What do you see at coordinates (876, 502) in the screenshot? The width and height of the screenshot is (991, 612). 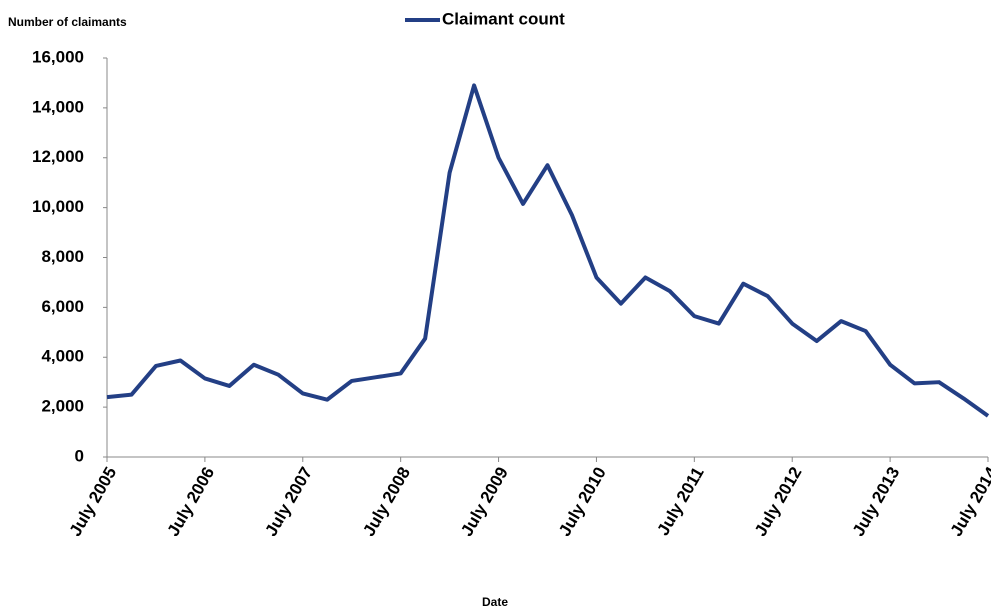 I see `x-tick-label: July 2013` at bounding box center [876, 502].